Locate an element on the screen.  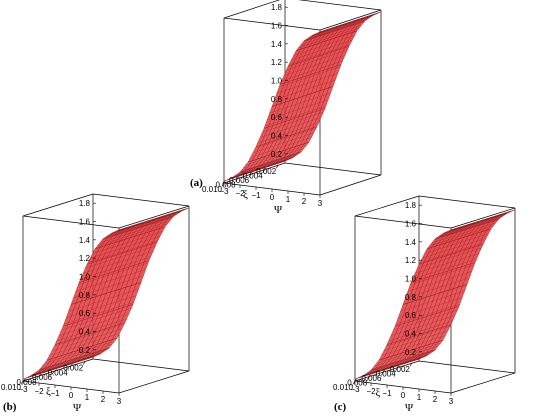
surface-mesh is located at coordinates (106, 293).